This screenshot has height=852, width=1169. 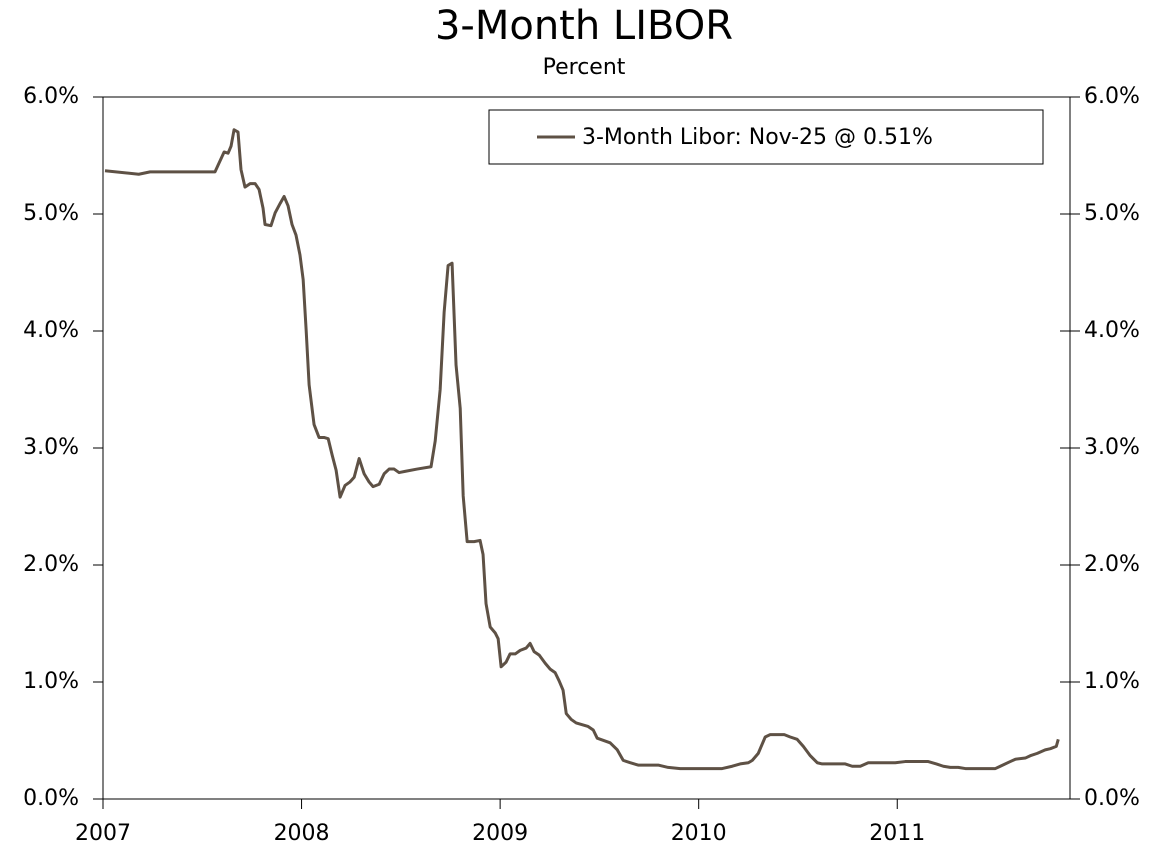 I want to click on y-tick-label: 5.0%, so click(x=51, y=213).